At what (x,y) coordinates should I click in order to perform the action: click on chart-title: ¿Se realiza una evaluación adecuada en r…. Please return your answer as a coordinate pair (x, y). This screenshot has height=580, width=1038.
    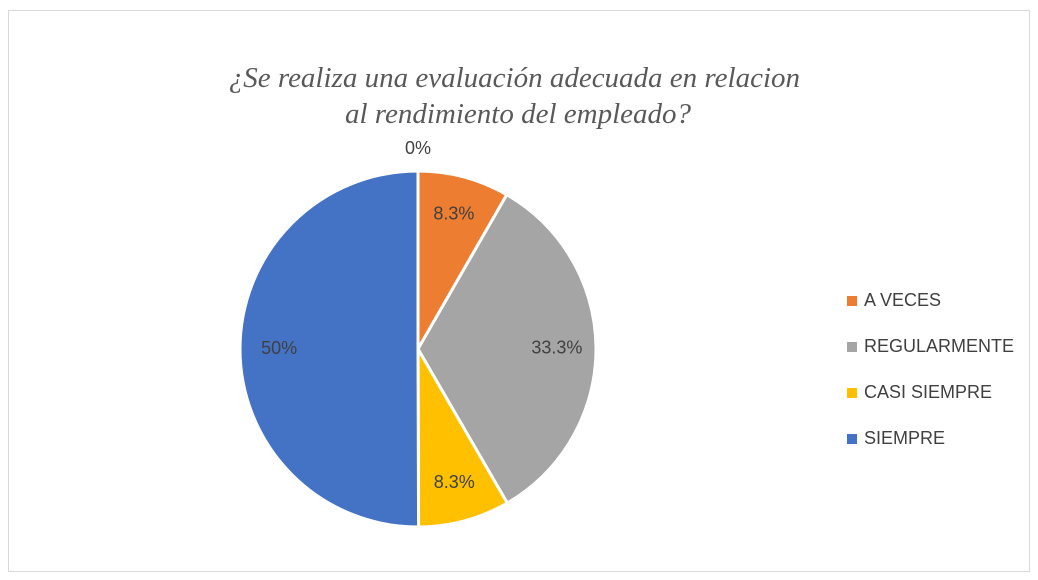
    Looking at the image, I should click on (518, 96).